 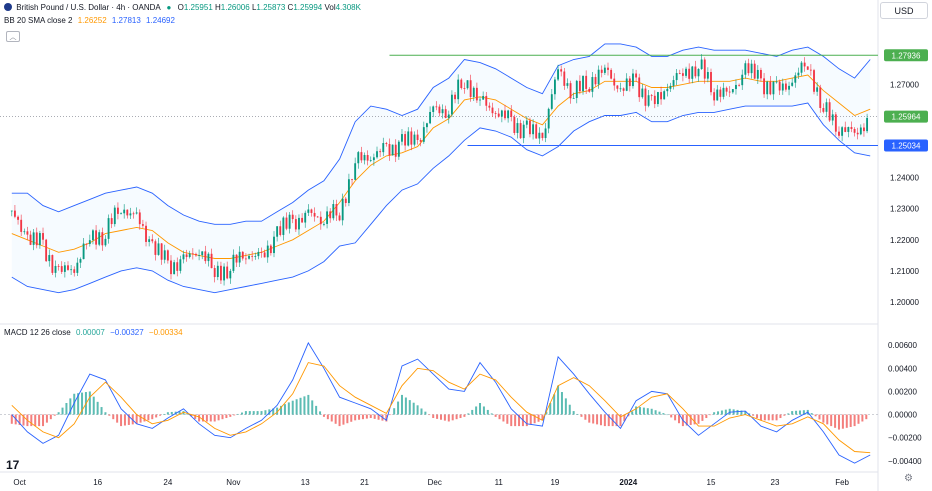 What do you see at coordinates (904, 302) in the screenshot?
I see `price-tick-label: 1.20000` at bounding box center [904, 302].